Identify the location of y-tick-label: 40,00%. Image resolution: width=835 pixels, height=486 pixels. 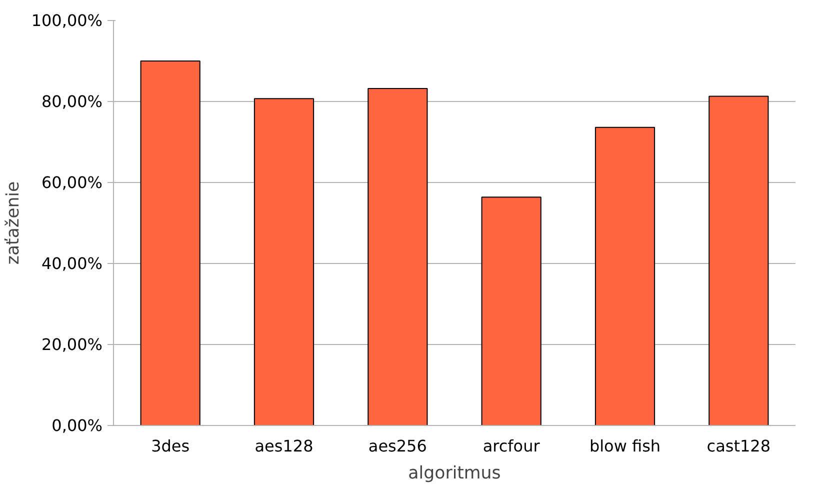
(72, 263).